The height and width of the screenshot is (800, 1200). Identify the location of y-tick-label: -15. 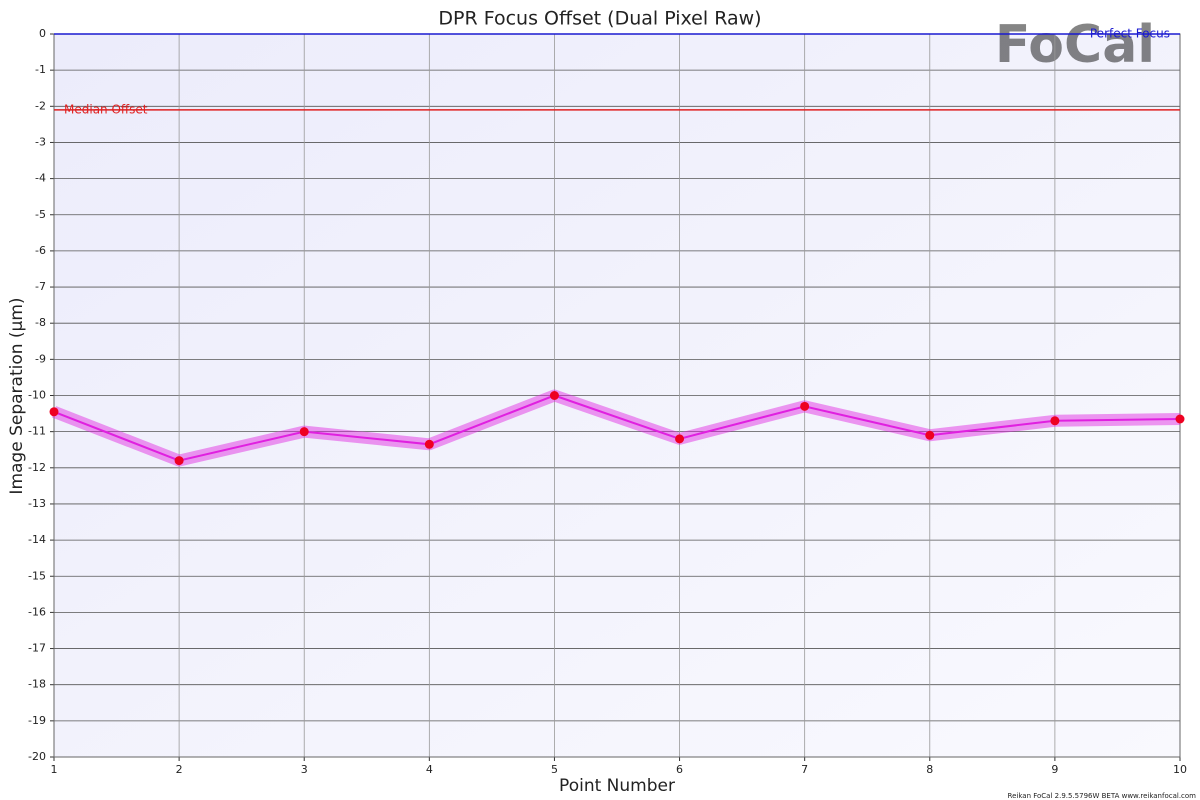
(37, 575).